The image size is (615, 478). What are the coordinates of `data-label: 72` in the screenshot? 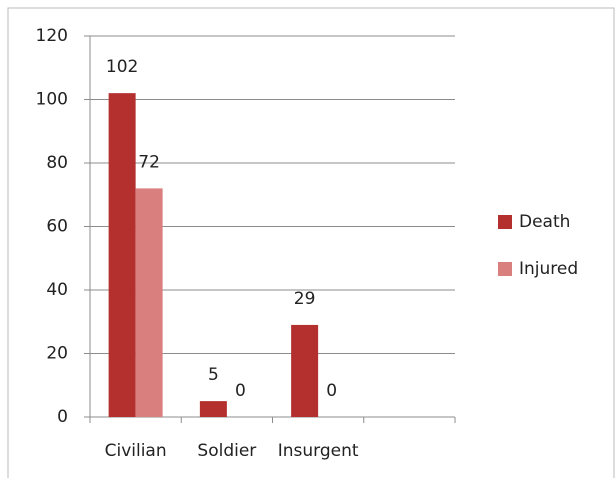 It's located at (149, 162).